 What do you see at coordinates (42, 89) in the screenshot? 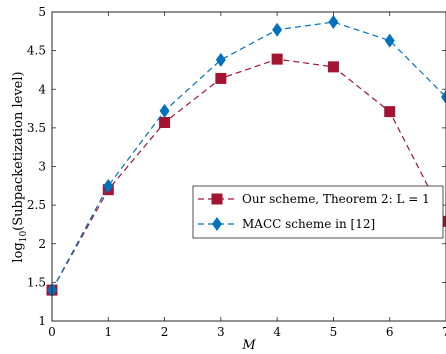
I see `y-tick-label: 4` at bounding box center [42, 89].